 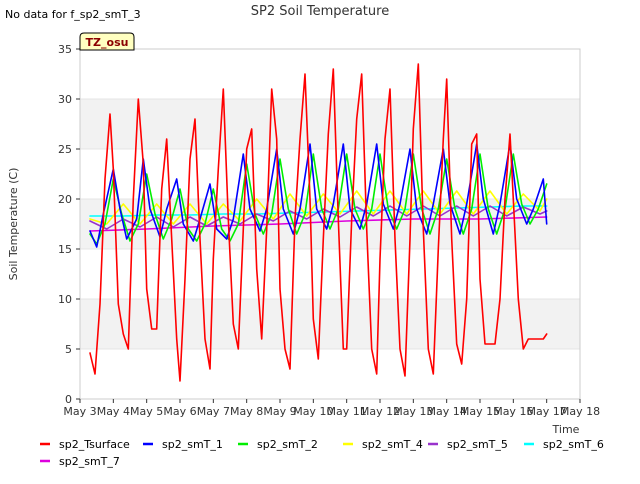 I want to click on legend-item-sp2_smT_2: sp2_smT_2, so click(x=278, y=444).